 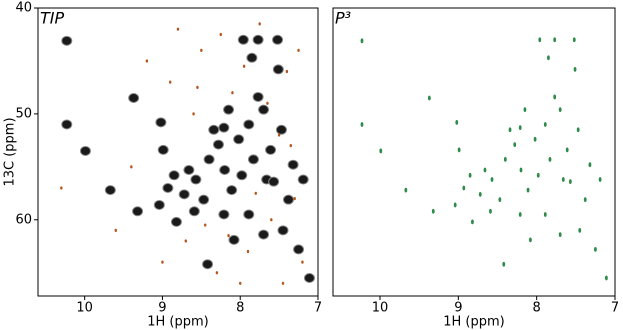 I want to click on y-axis-label: 13C (ppm), so click(x=10, y=151).